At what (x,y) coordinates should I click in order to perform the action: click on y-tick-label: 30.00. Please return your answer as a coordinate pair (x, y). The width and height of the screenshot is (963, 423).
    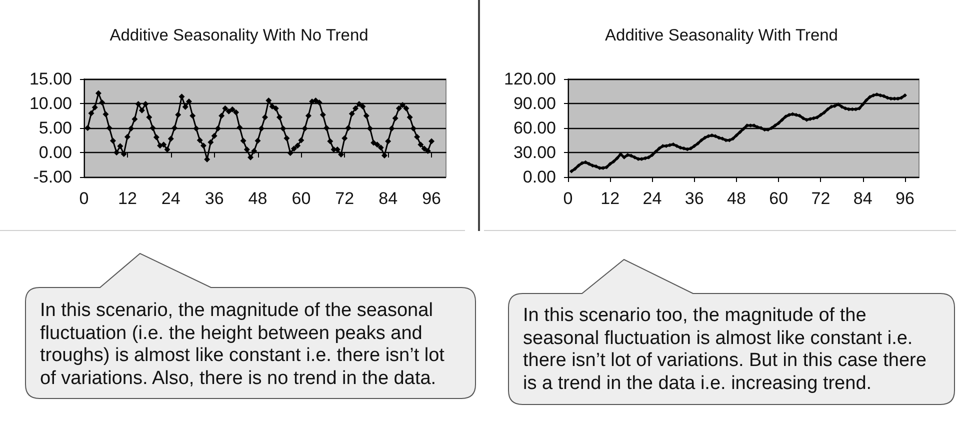
    Looking at the image, I should click on (534, 152).